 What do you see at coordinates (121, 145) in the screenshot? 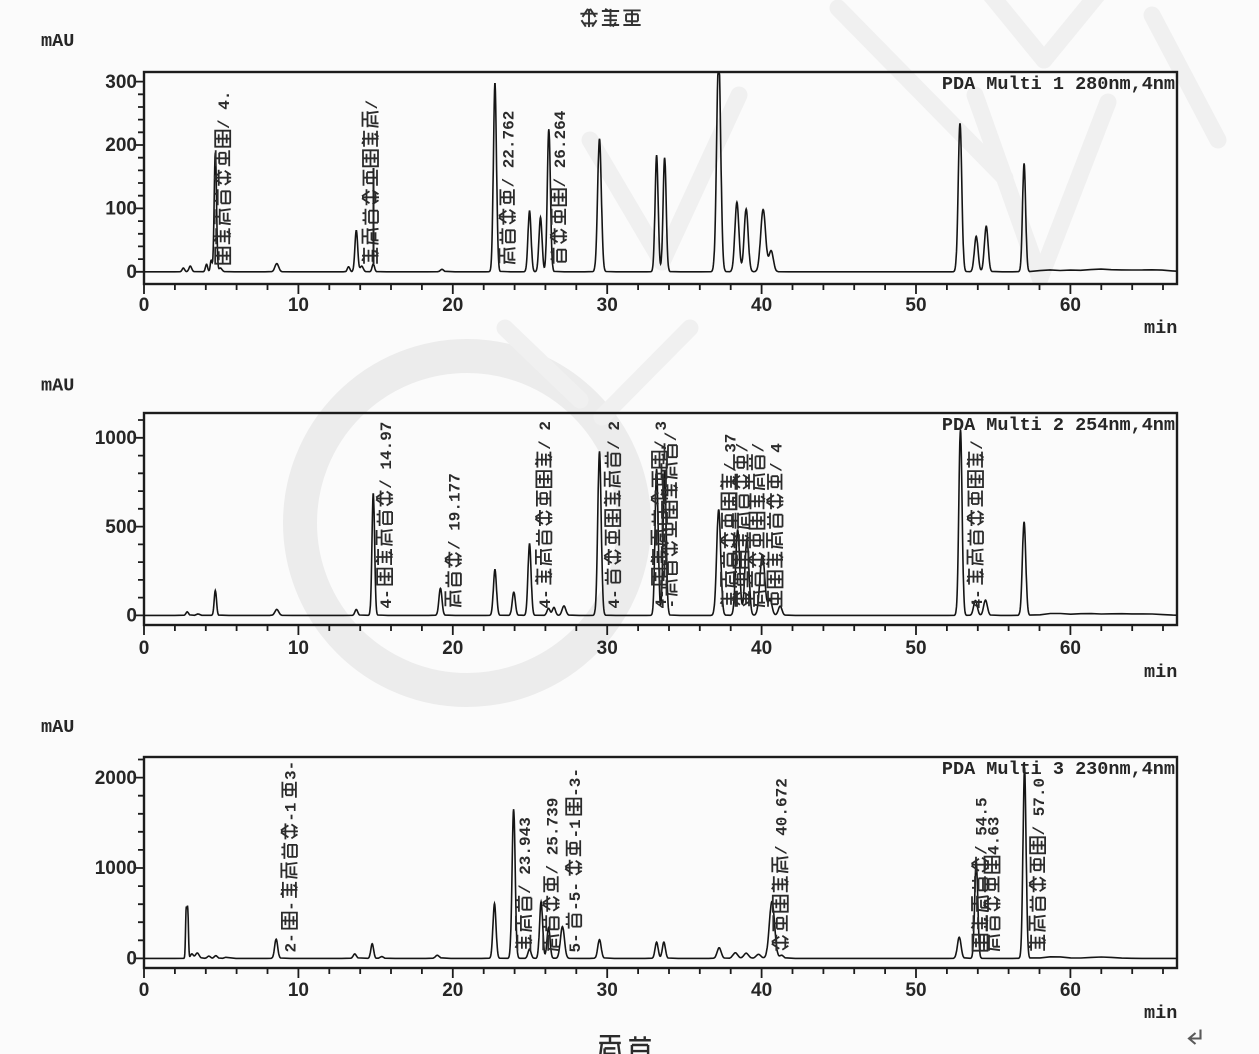
I see `svg-text: 200` at bounding box center [121, 145].